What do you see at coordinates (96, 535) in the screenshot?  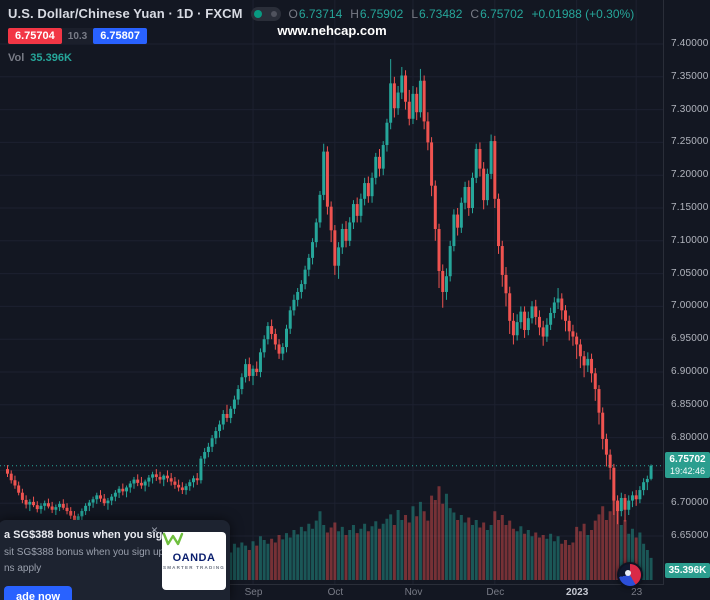 I see `promo-headline: a SG$388 bonus when you sign up.` at bounding box center [96, 535].